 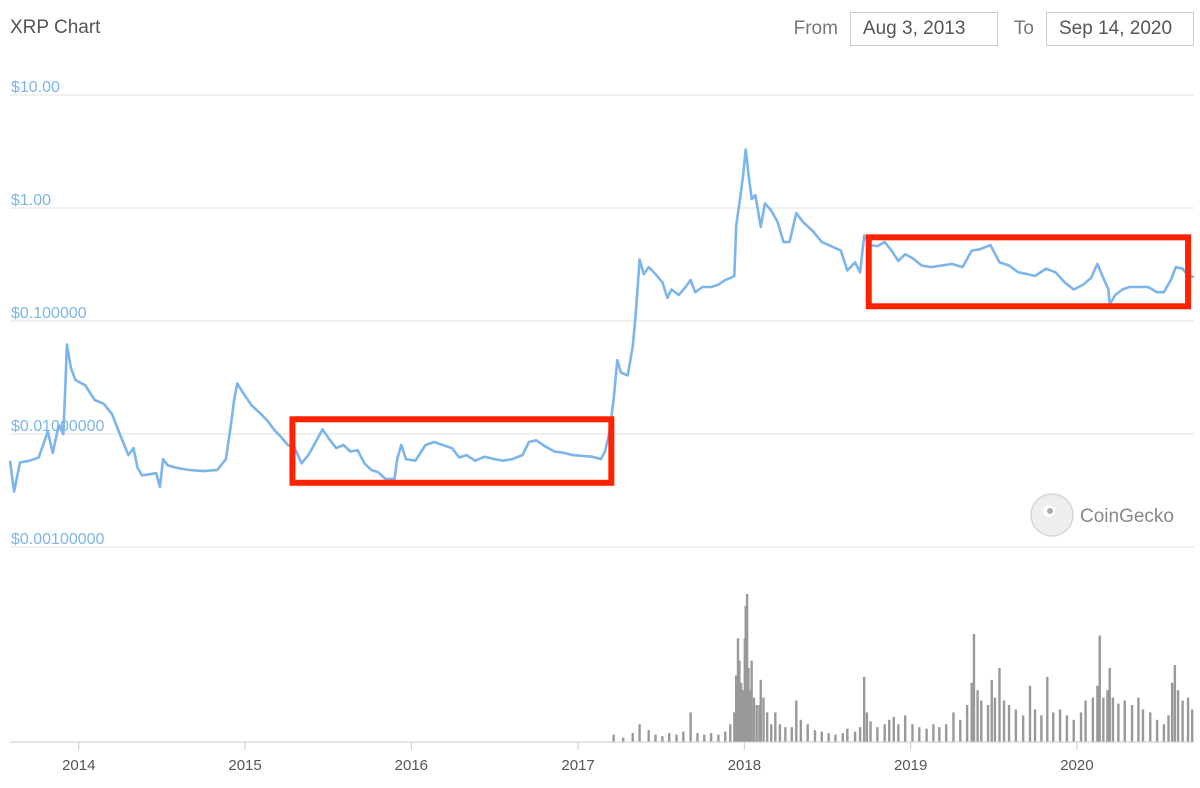 What do you see at coordinates (1050, 511) in the screenshot?
I see `gecko-eye-pupil` at bounding box center [1050, 511].